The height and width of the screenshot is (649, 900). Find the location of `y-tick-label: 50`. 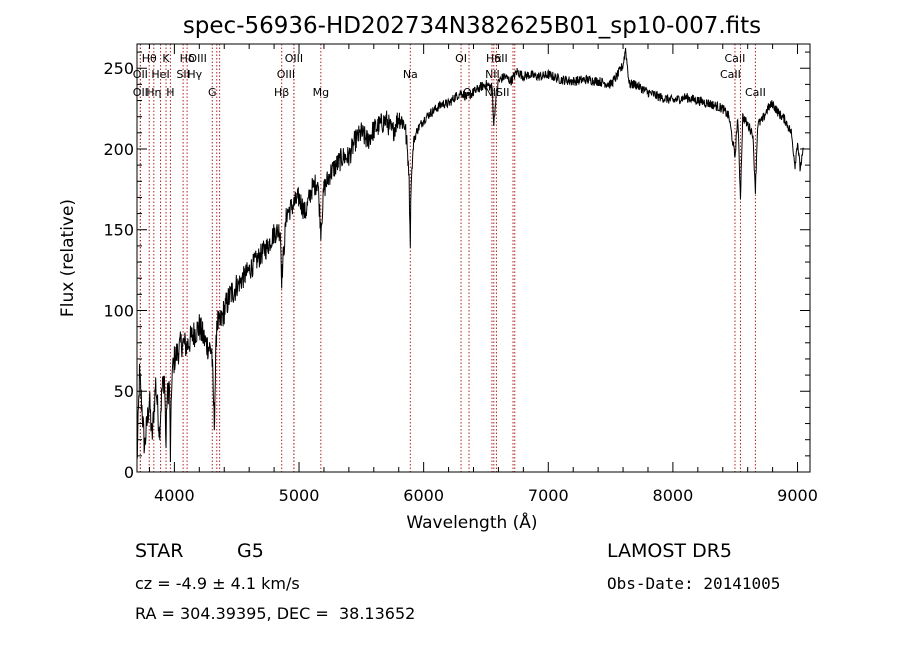

y-tick-label: 50 is located at coordinates (124, 391).